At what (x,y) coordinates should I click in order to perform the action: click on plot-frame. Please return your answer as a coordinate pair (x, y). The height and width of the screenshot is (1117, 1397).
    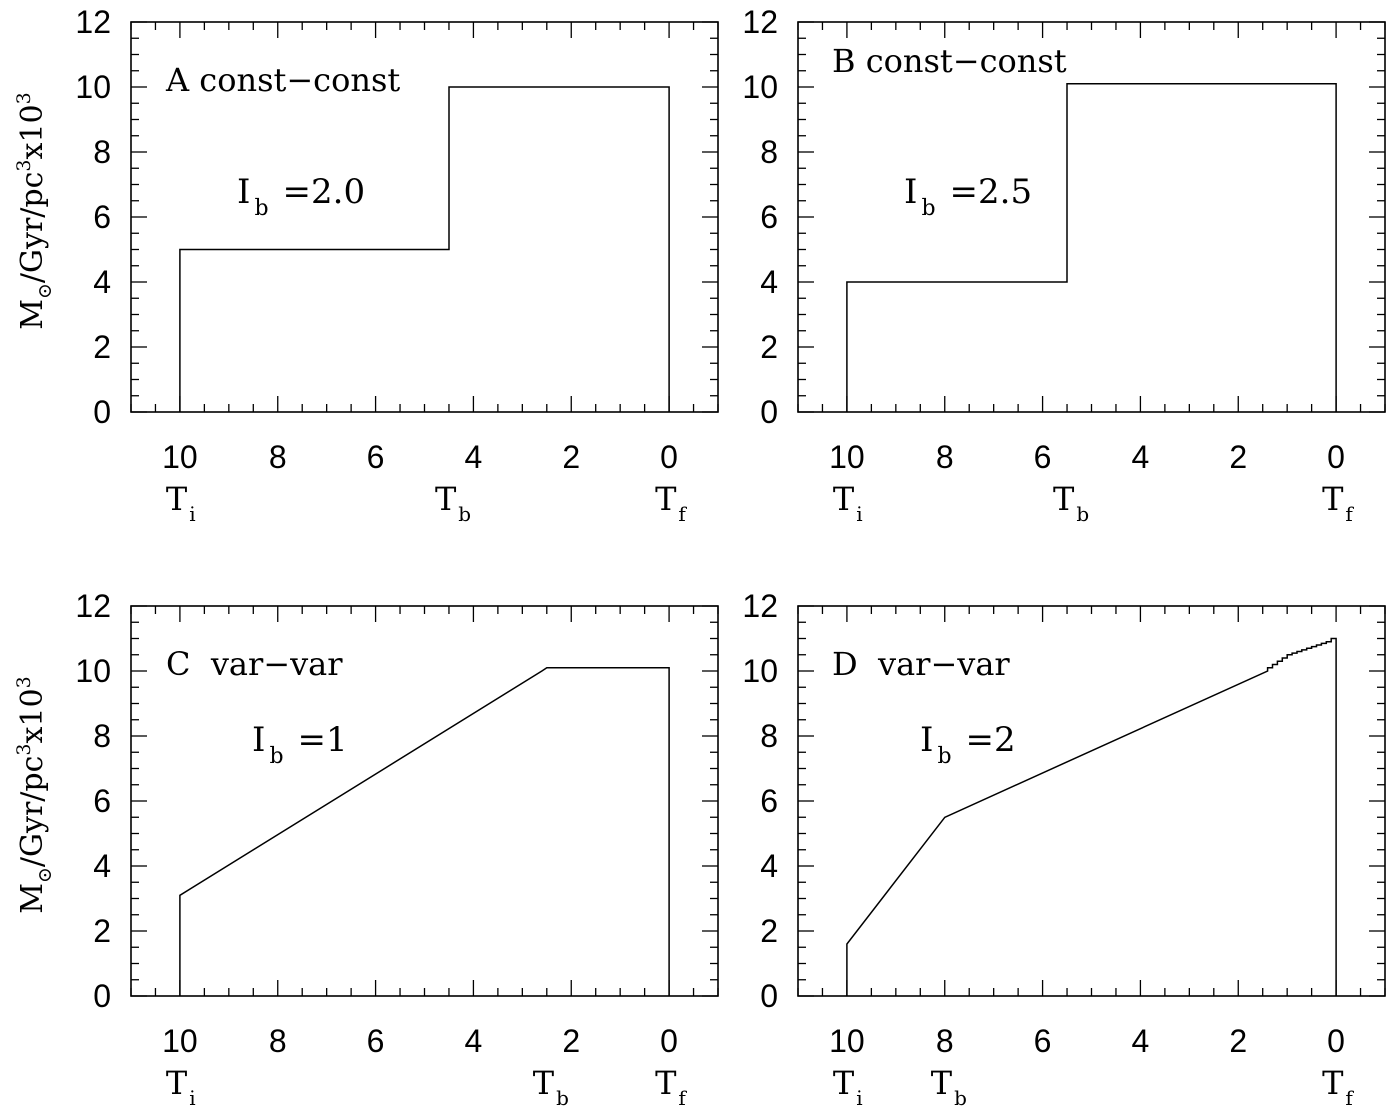
    Looking at the image, I should click on (1091, 217).